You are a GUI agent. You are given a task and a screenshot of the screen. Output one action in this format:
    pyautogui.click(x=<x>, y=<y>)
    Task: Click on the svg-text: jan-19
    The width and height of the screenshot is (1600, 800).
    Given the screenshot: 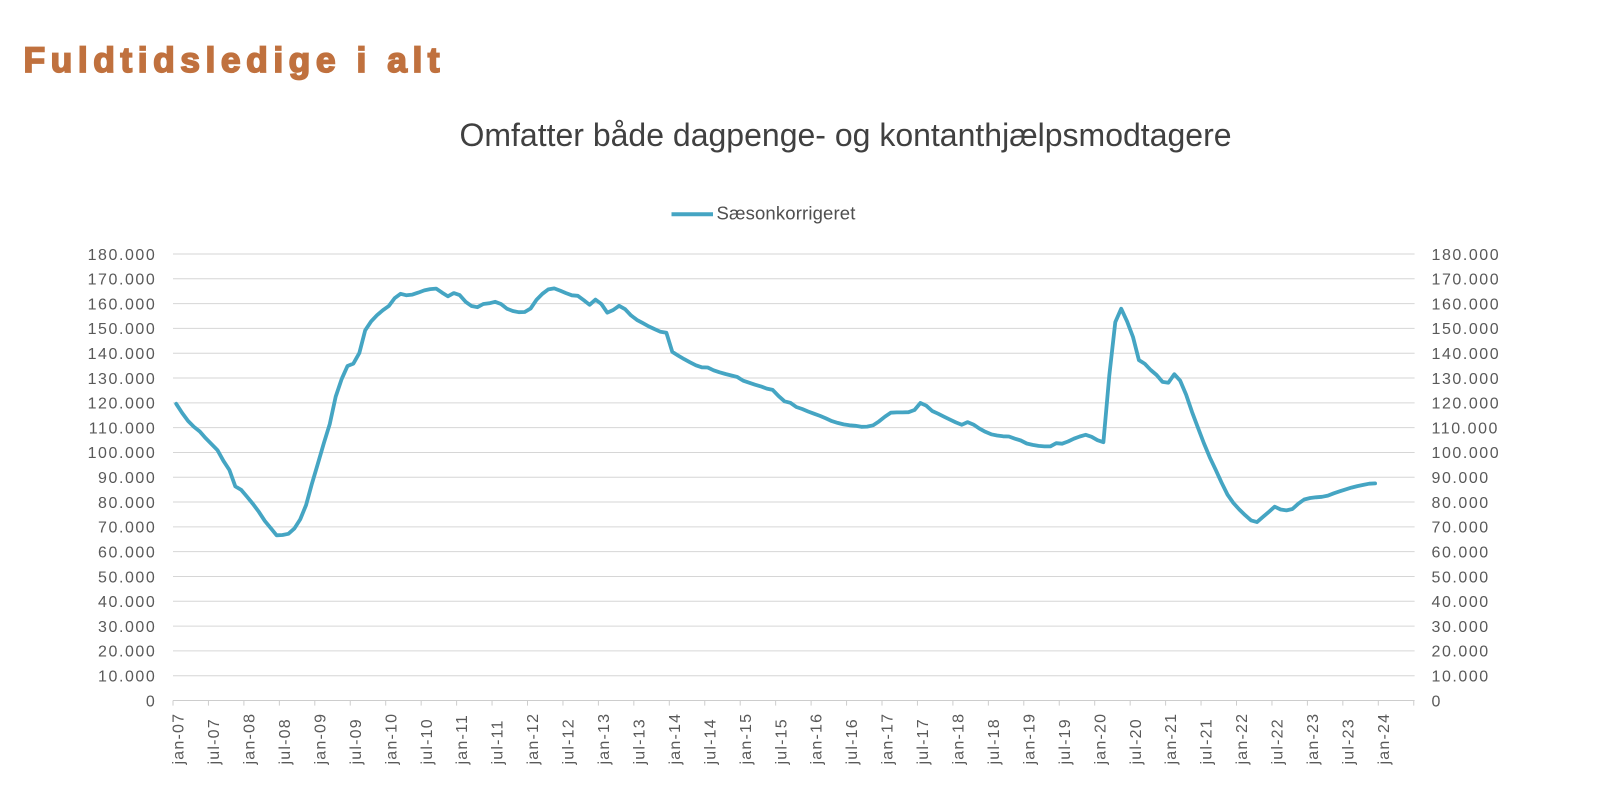 What is the action you would take?
    pyautogui.click(x=1029, y=739)
    